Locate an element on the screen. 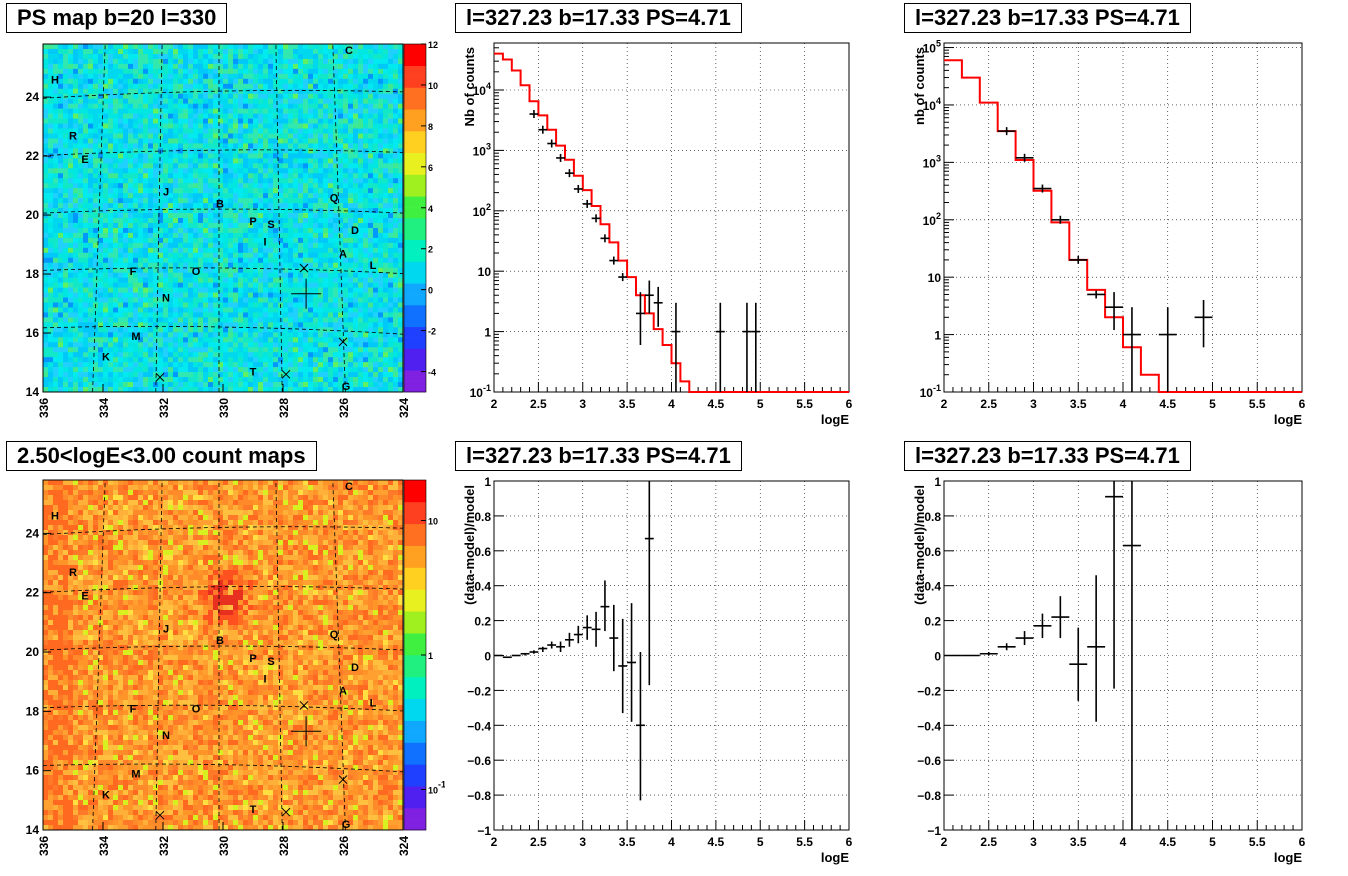 The width and height of the screenshot is (1348, 876). y-tick-label: 18 is located at coordinates (33, 274).